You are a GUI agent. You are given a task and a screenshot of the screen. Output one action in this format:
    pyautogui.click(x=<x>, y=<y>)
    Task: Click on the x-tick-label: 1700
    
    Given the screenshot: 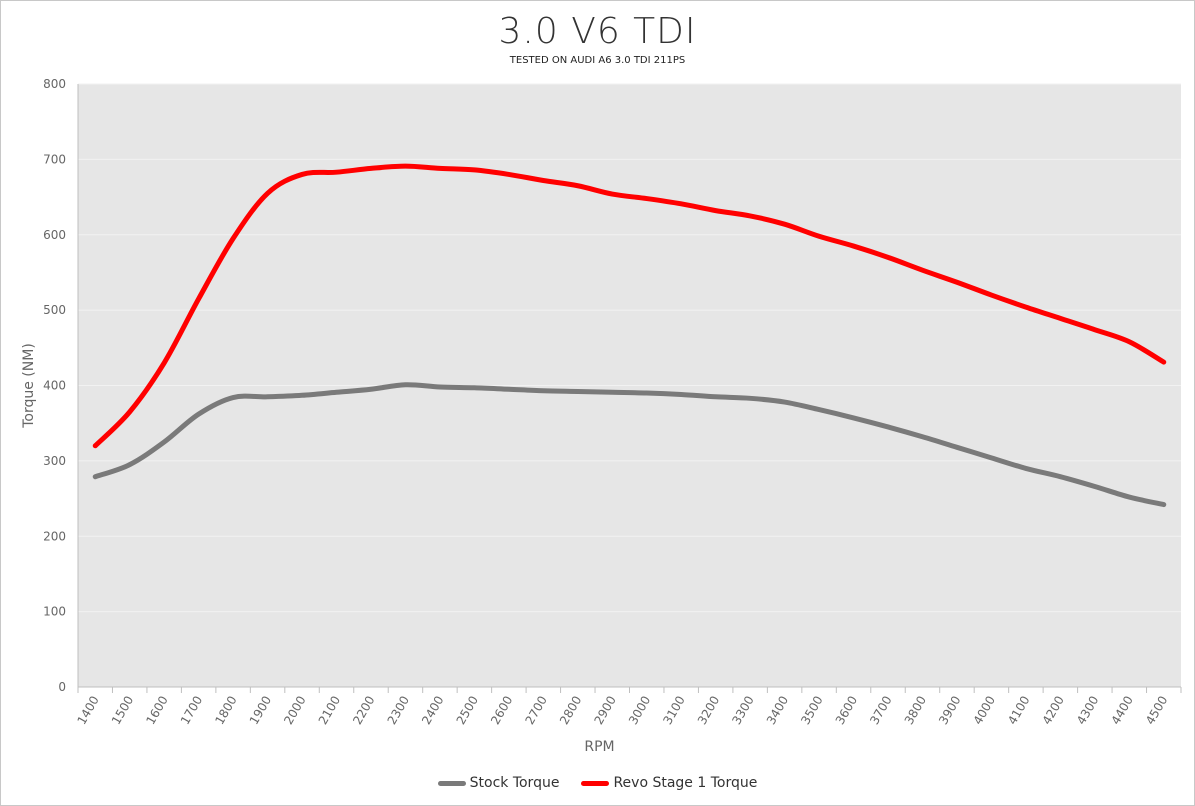 What is the action you would take?
    pyautogui.click(x=191, y=710)
    